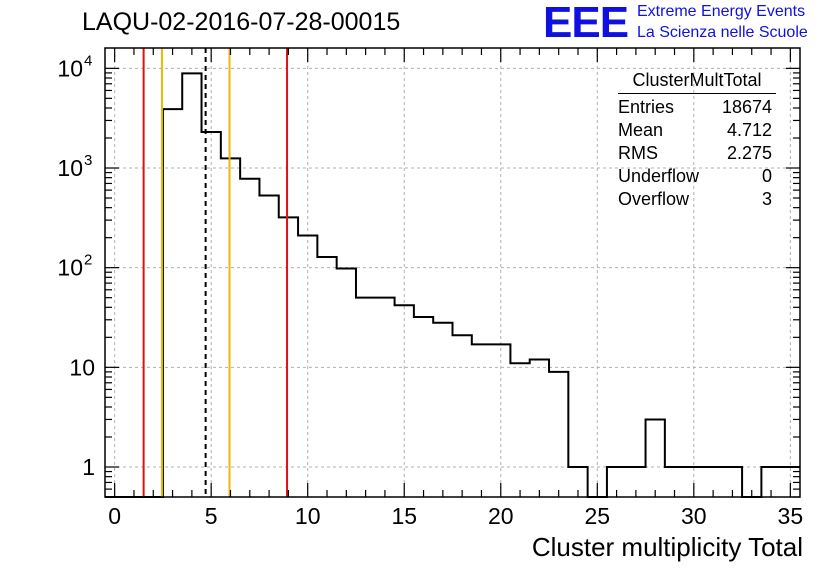 Image resolution: width=836 pixels, height=572 pixels. Describe the element at coordinates (638, 153) in the screenshot. I see `stats-label: RMS` at that location.